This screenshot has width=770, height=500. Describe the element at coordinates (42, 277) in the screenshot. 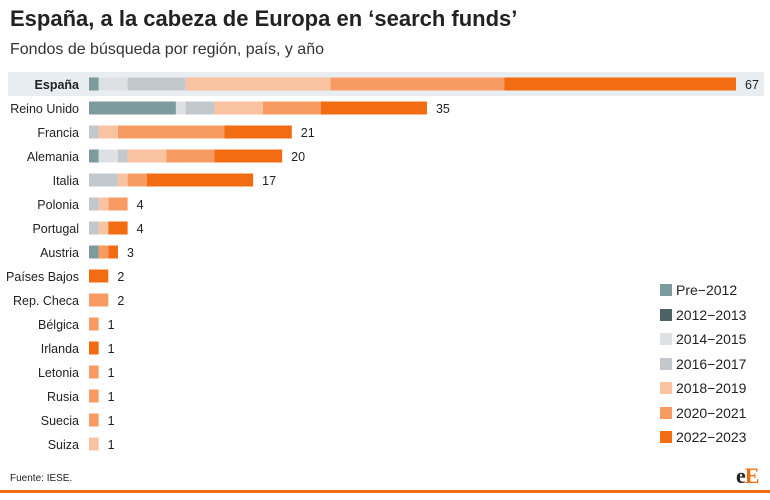

I see `category-label-países-bajos: Países Bajos` at that location.